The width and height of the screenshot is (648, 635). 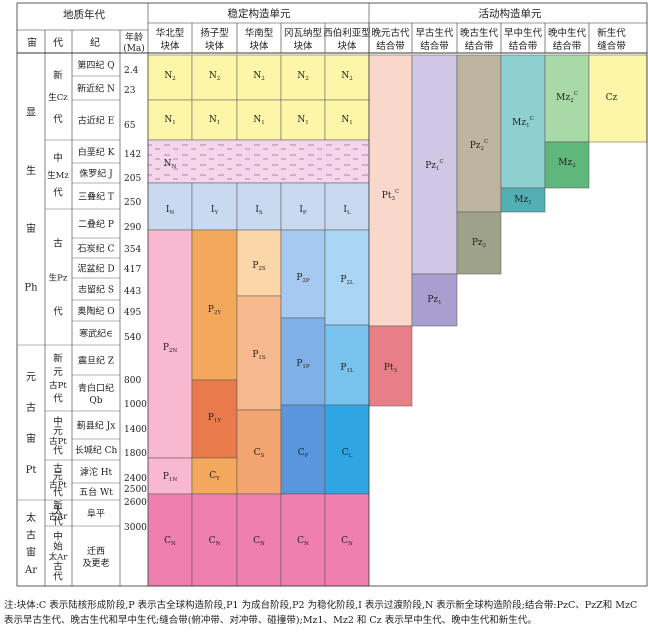 What do you see at coordinates (96, 426) in the screenshot?
I see `period-label: 蓟县纪 Jx` at bounding box center [96, 426].